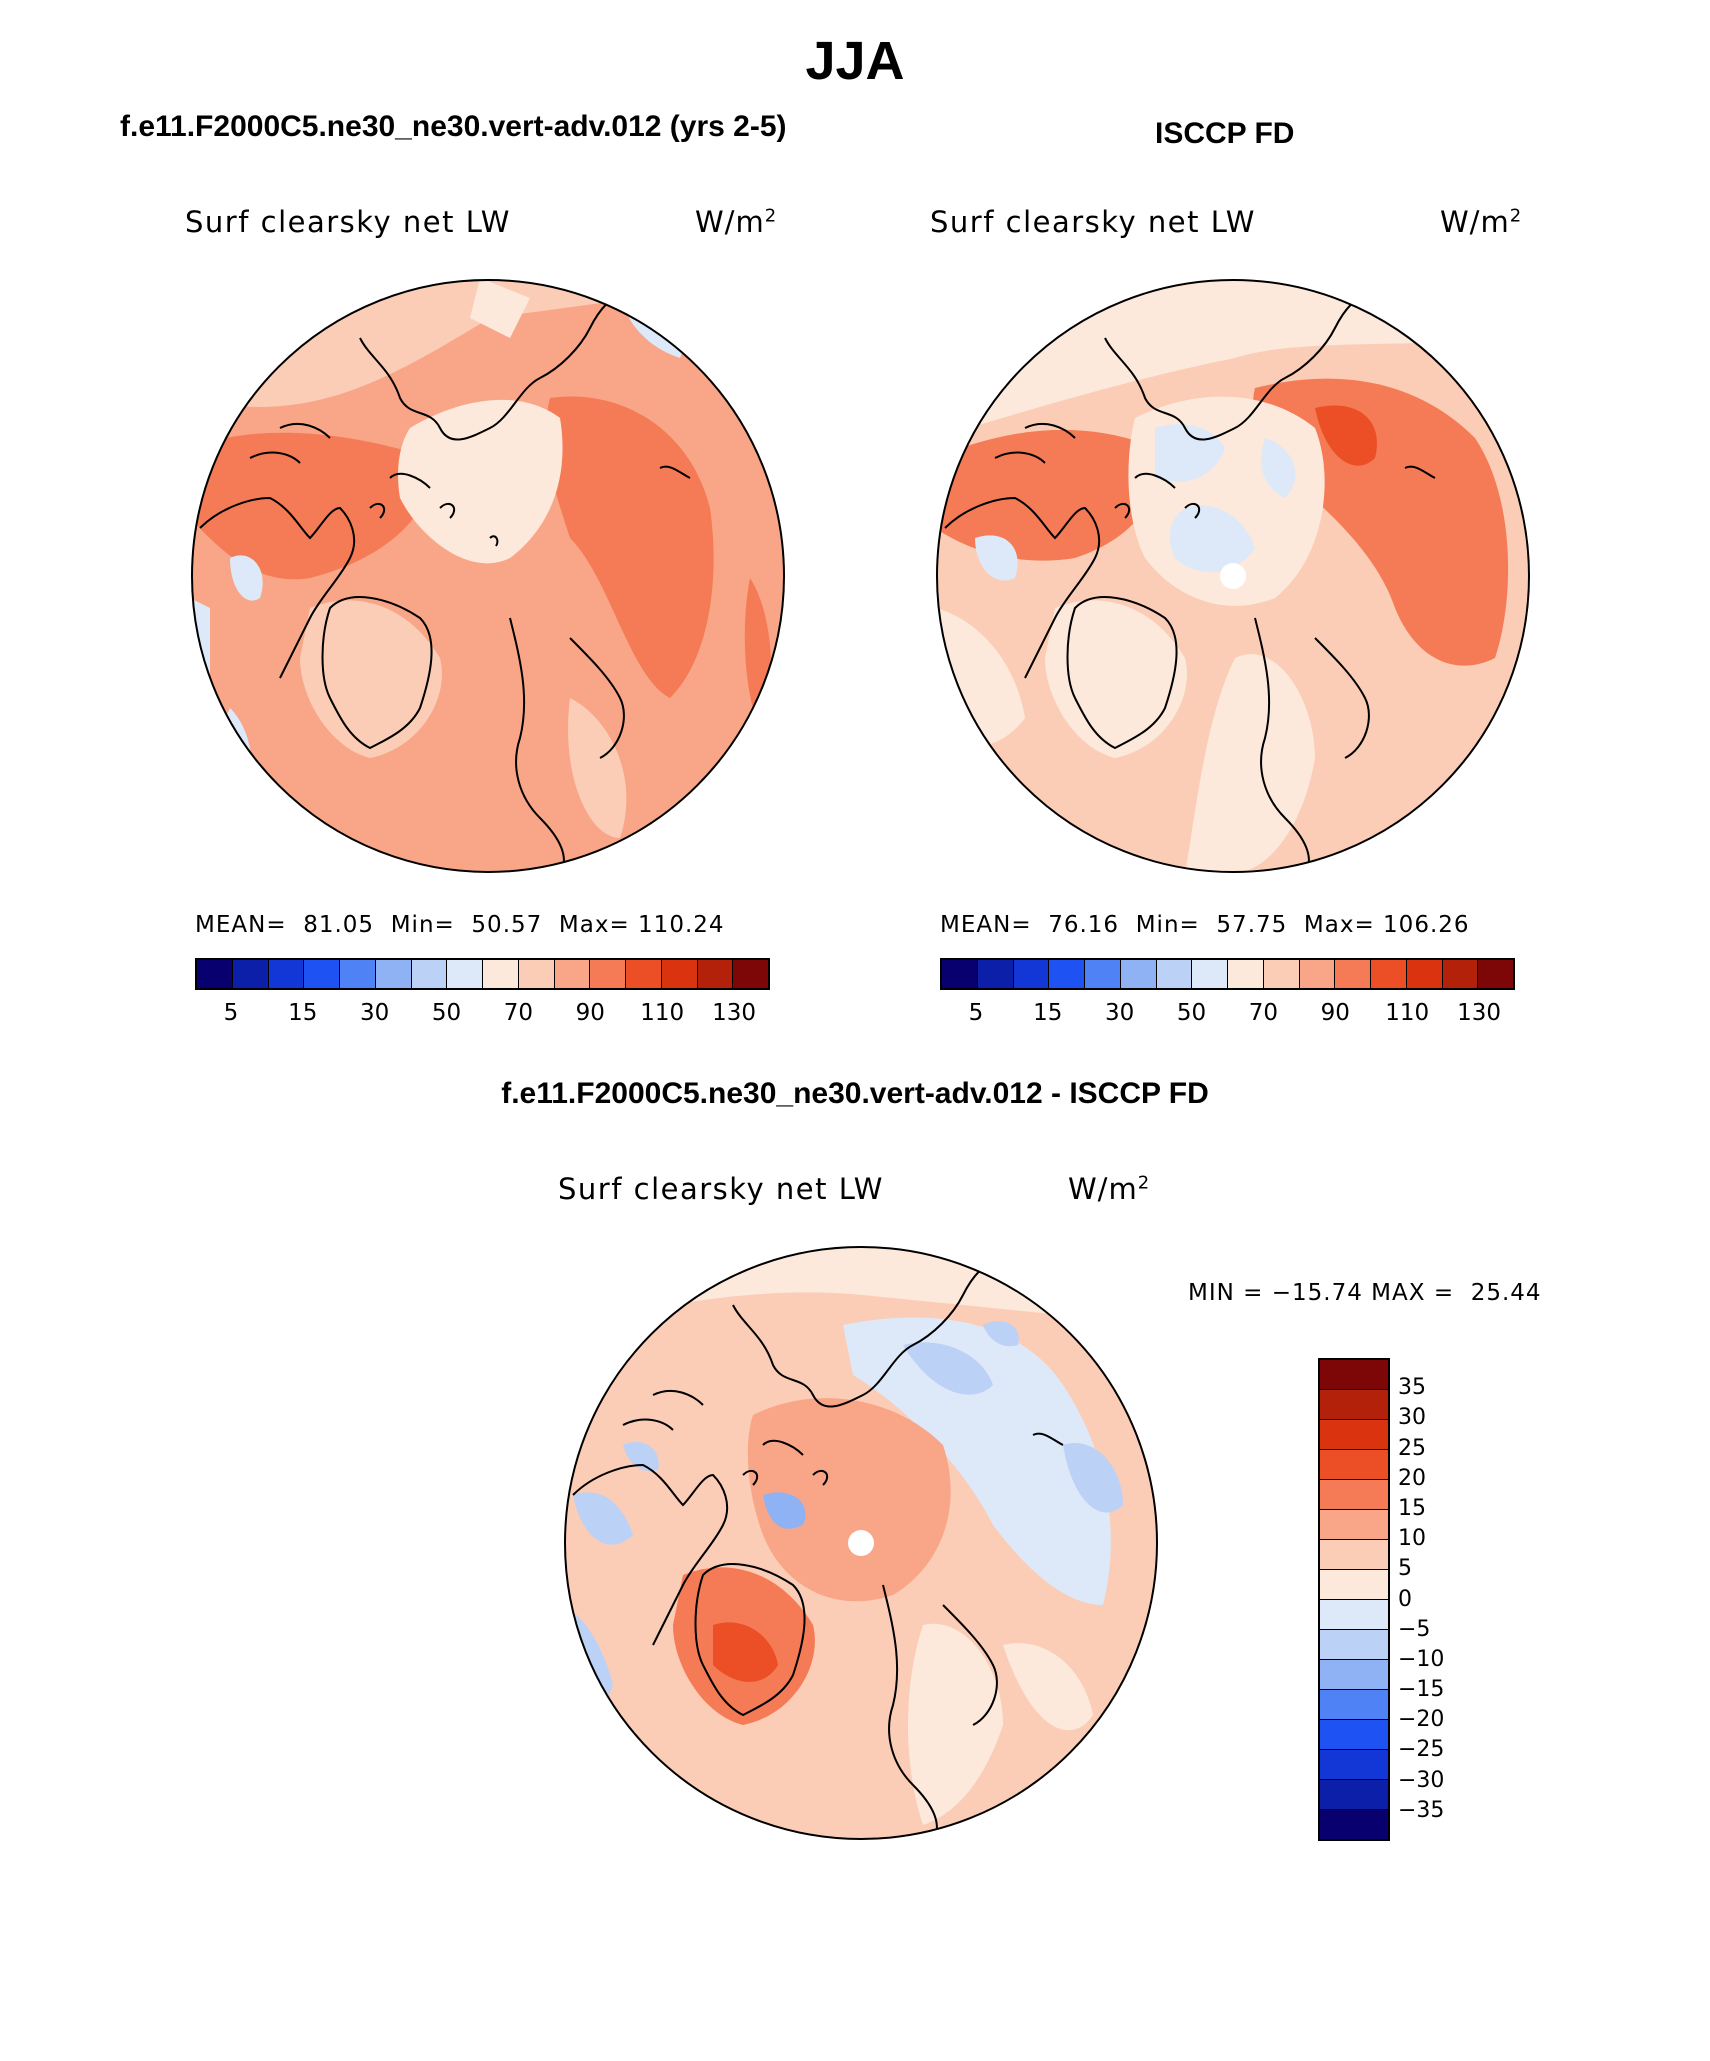 The image size is (1710, 2061). Describe the element at coordinates (1225, 133) in the screenshot. I see `obs-title: ISCCP FD` at that location.